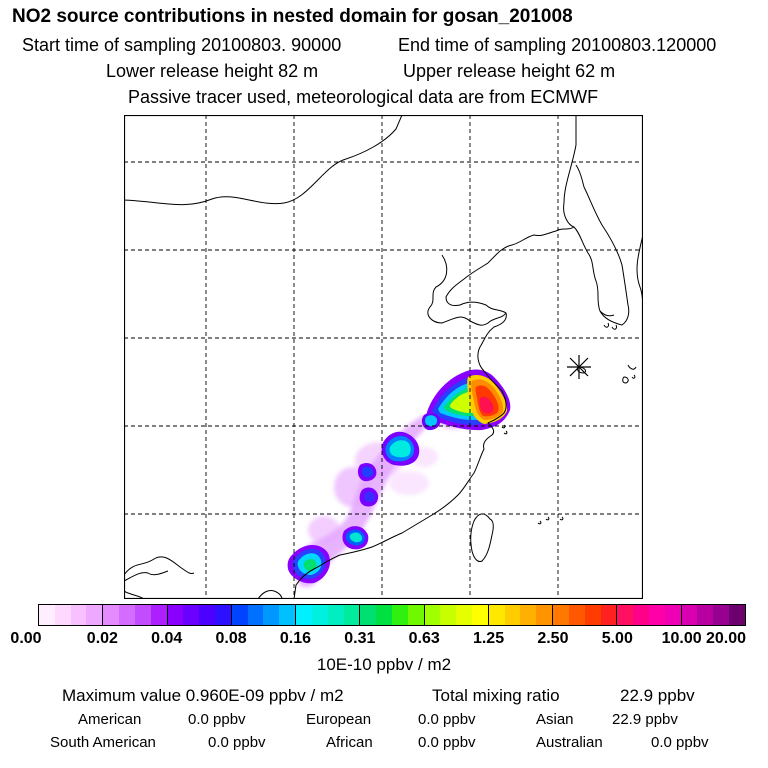 Image resolution: width=768 pixels, height=768 pixels. I want to click on colorbar-tick-label: 0.63, so click(424, 638).